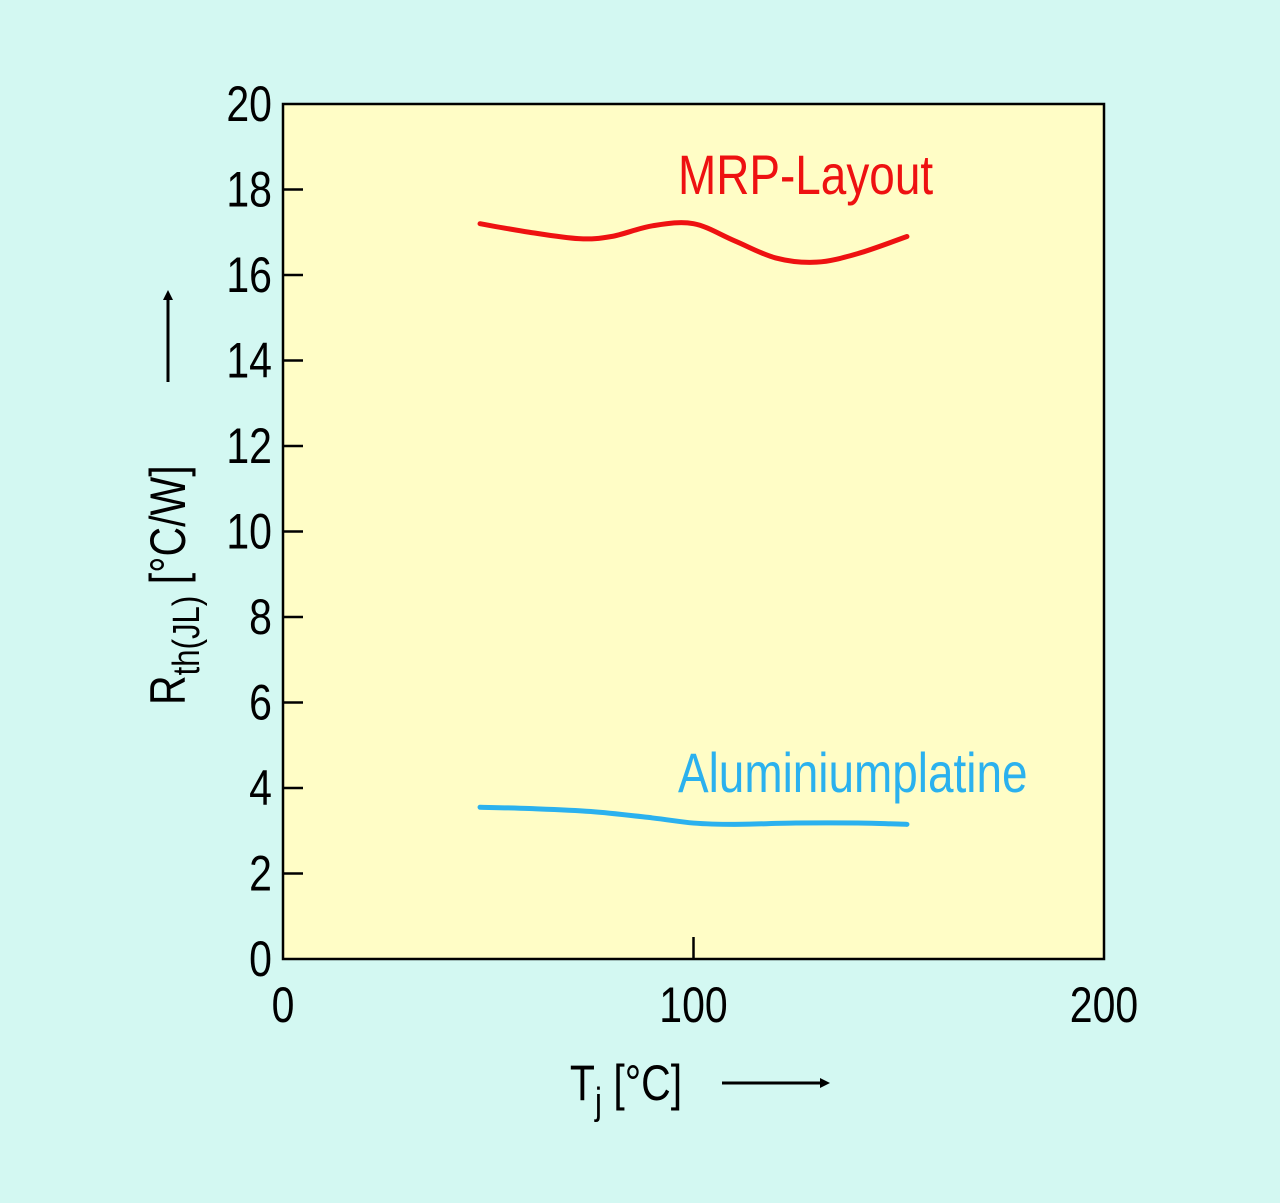 The height and width of the screenshot is (1203, 1280). I want to click on y-axis-label-sub: th(JL), so click(187, 636).